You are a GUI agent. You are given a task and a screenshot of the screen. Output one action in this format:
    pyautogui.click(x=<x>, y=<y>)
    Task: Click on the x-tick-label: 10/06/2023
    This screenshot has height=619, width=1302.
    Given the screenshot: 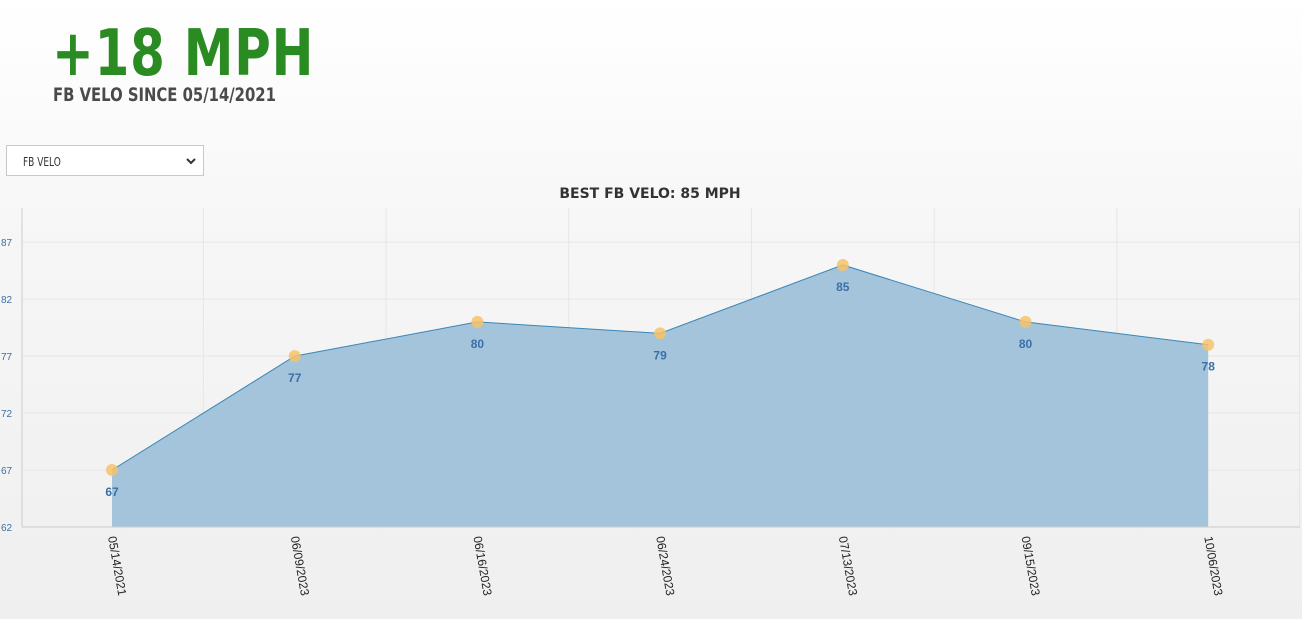 What is the action you would take?
    pyautogui.click(x=1213, y=566)
    